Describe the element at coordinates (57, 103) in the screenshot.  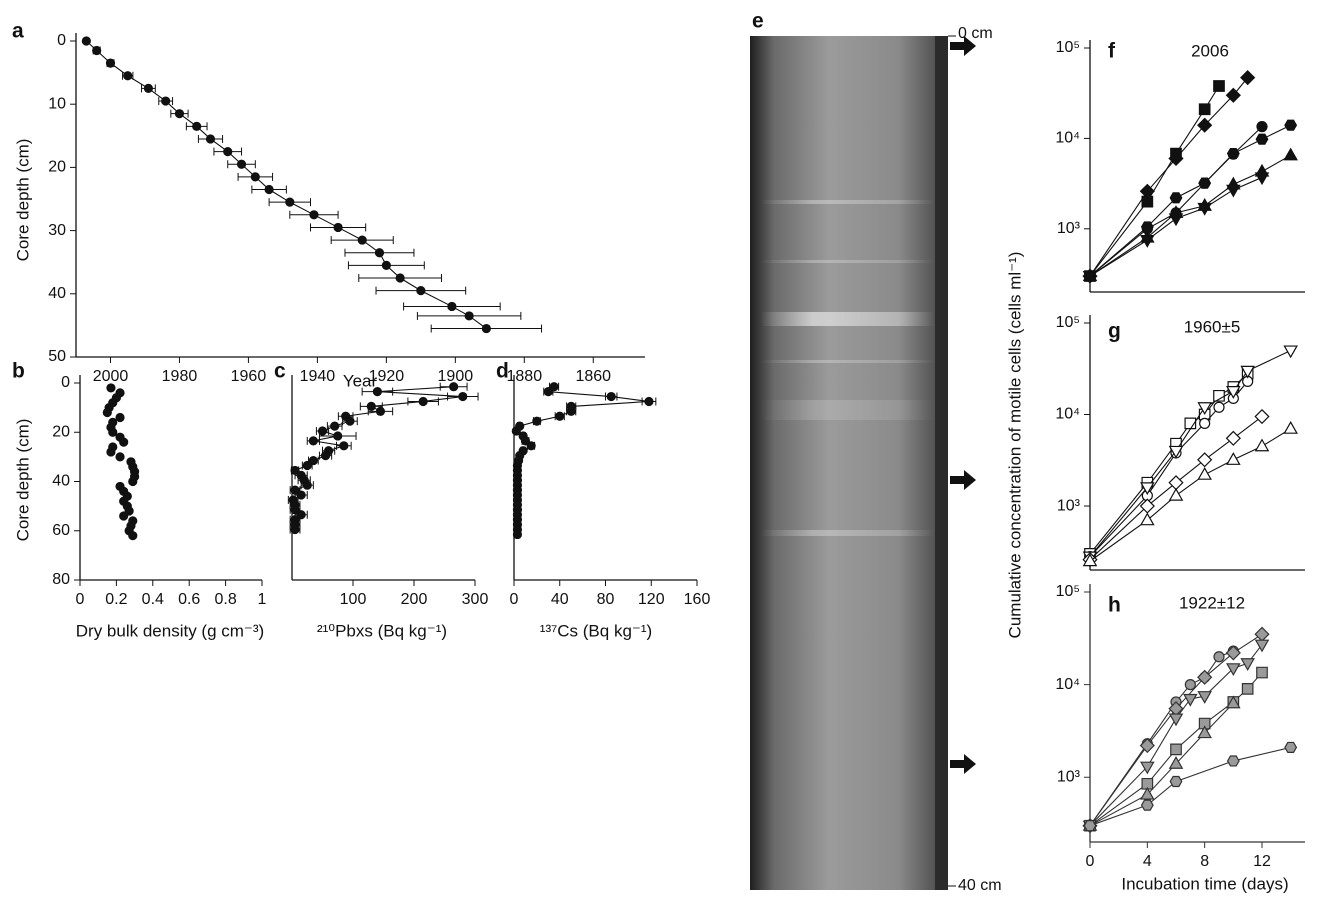
I see `y-tick-label: 10` at that location.